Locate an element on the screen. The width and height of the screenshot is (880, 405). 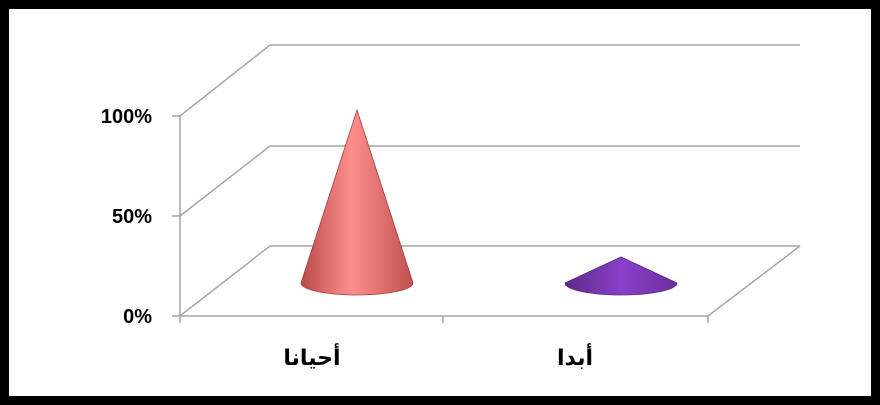
y-tick-label: 100% is located at coordinates (126, 117).